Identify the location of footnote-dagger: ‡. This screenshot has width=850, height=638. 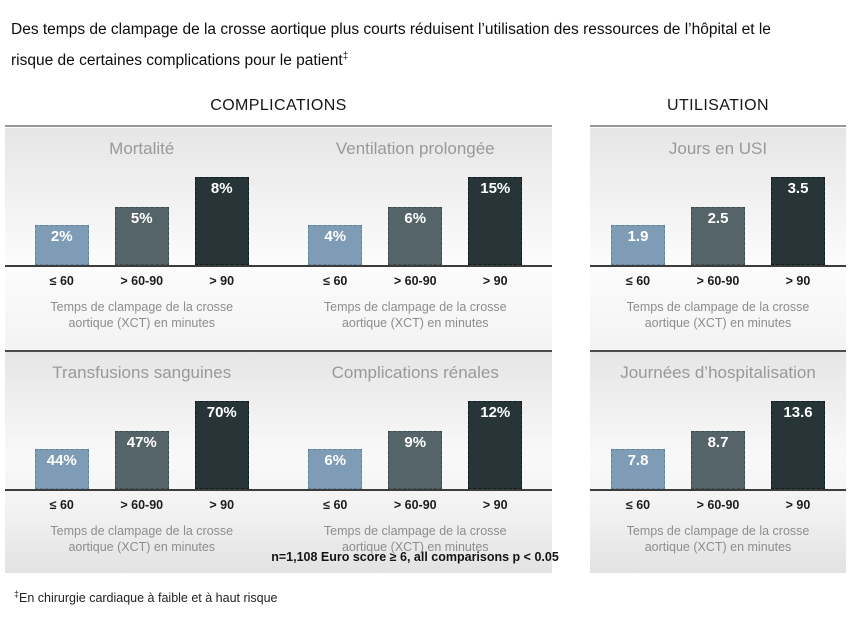
(17, 594).